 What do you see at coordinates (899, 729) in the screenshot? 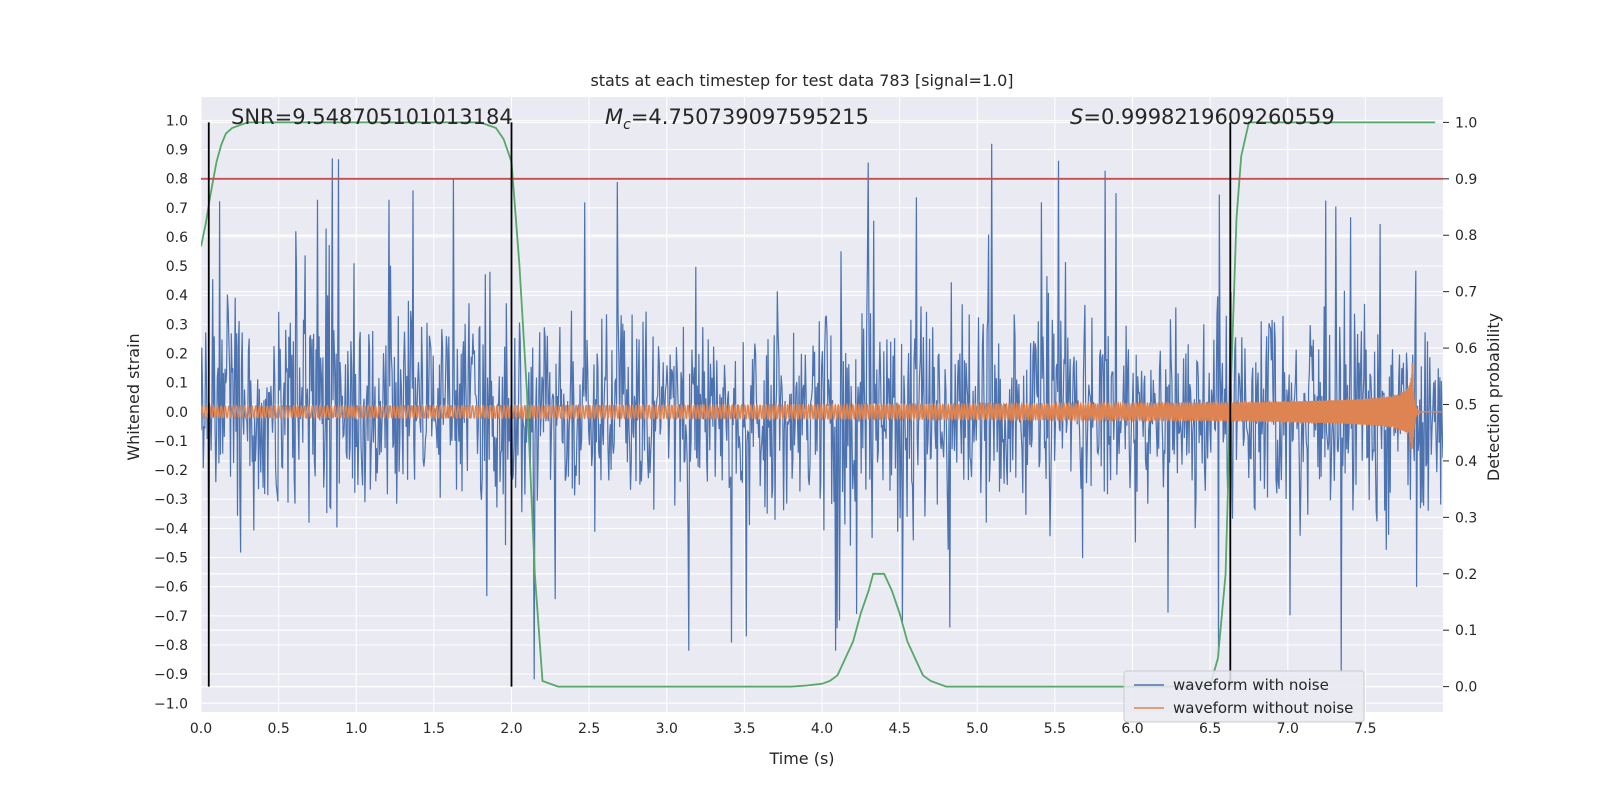
I see `x-tick-label: 4.5` at bounding box center [899, 729].